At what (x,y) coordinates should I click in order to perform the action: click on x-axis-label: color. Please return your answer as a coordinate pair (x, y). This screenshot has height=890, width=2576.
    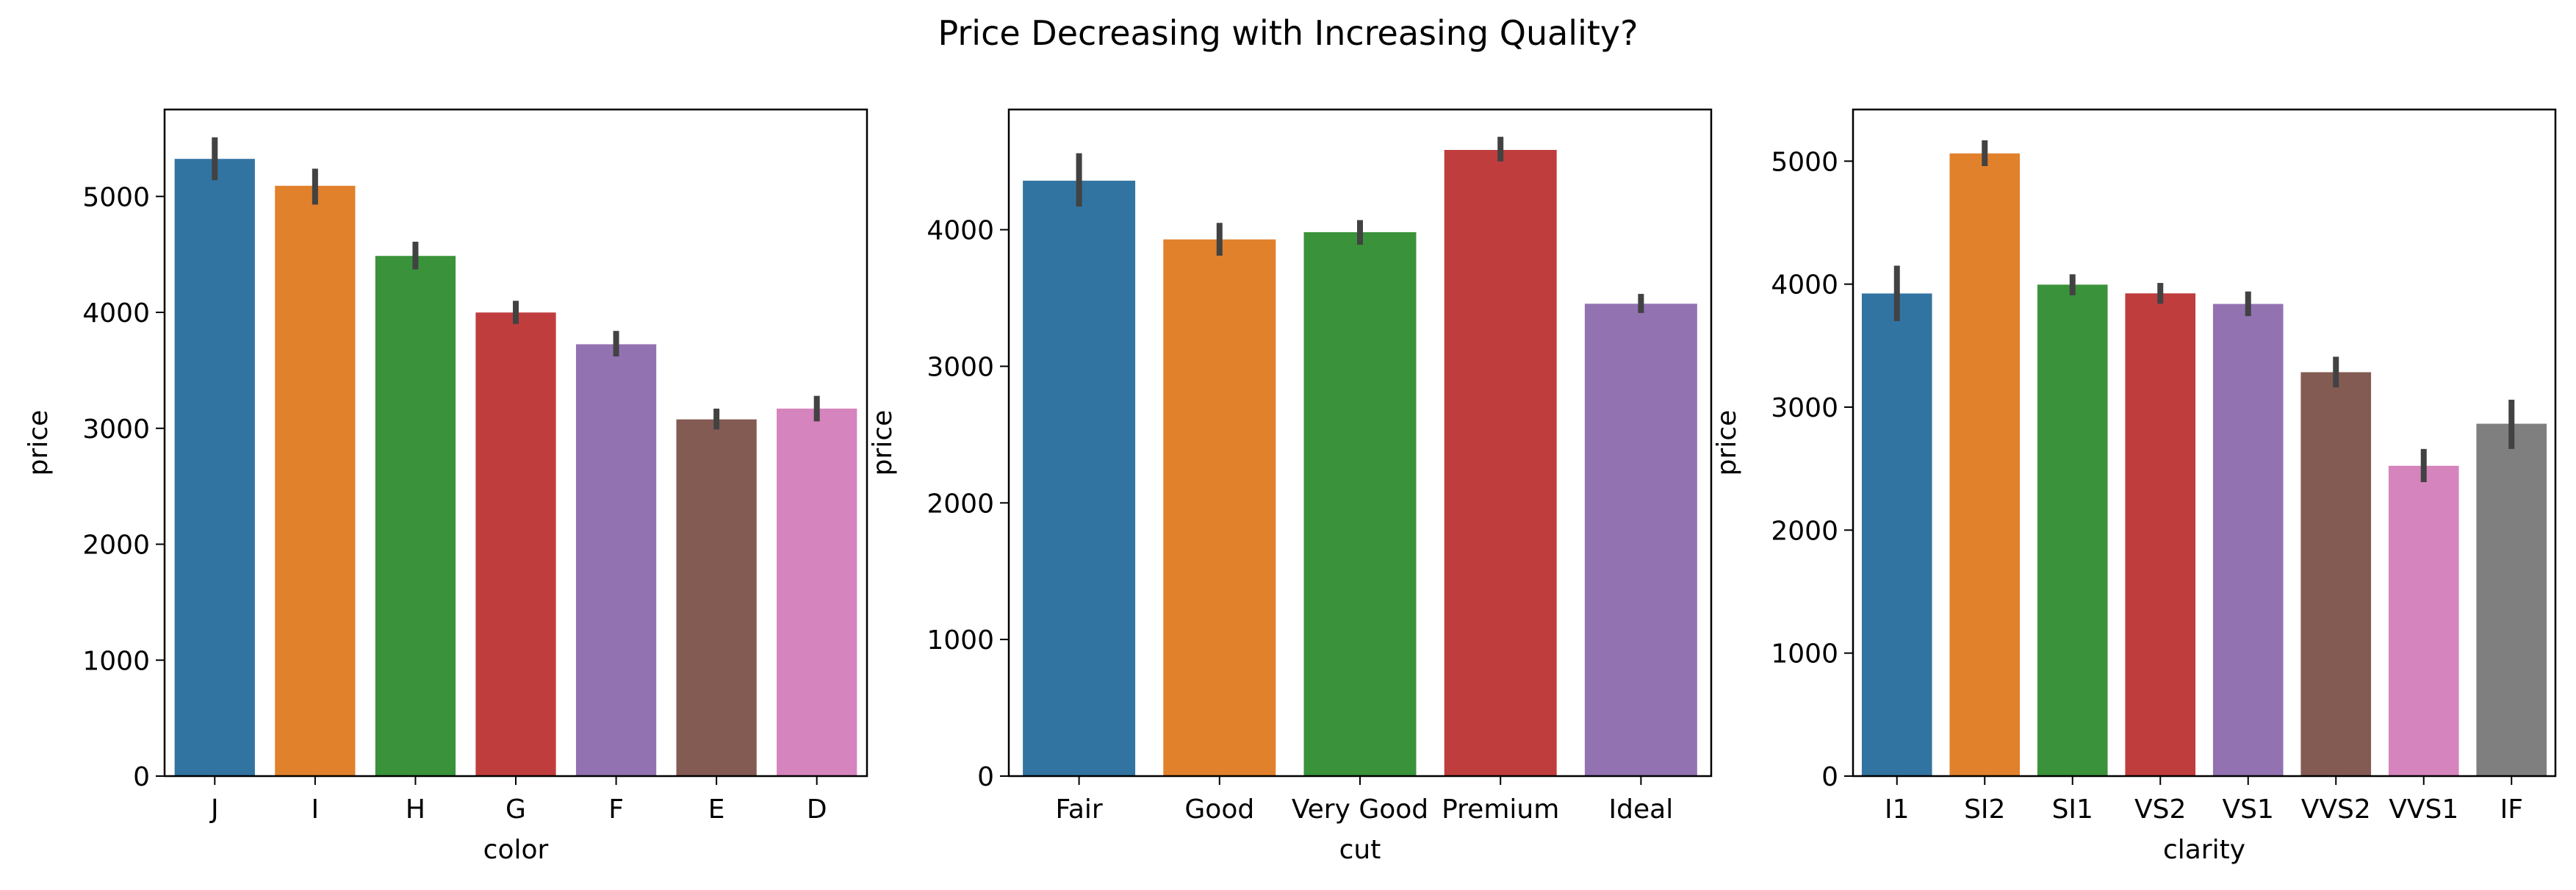
    Looking at the image, I should click on (516, 850).